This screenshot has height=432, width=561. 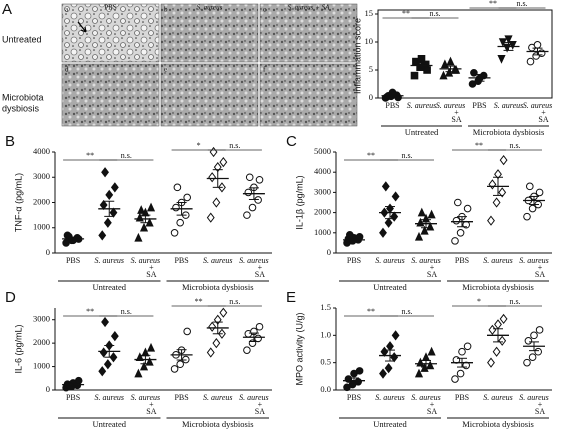 What do you see at coordinates (10, 297) in the screenshot?
I see `panel-letter: D` at bounding box center [10, 297].